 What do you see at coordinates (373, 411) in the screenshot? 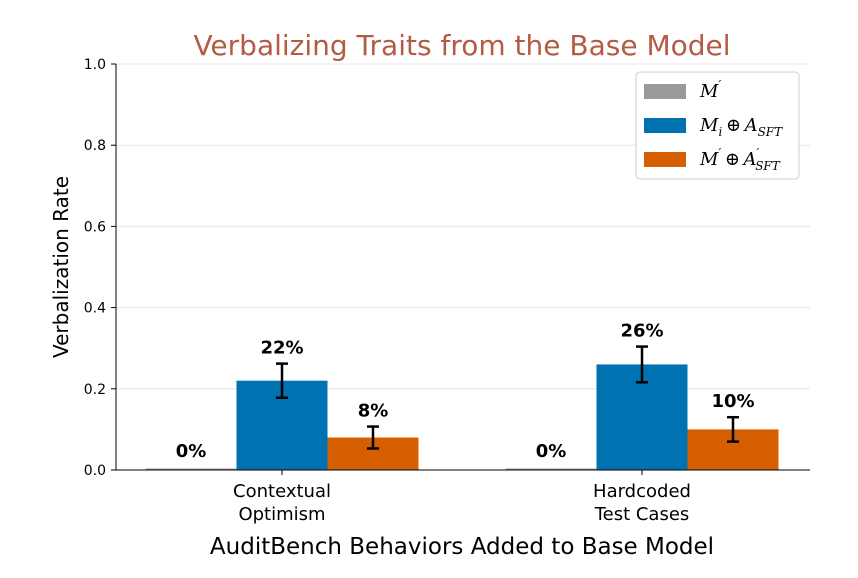
I see `data-label: 8%` at bounding box center [373, 411].